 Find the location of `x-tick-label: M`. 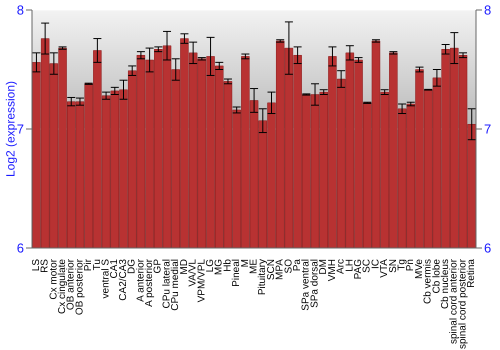

x-tick-label: M is located at coordinates (245, 263).